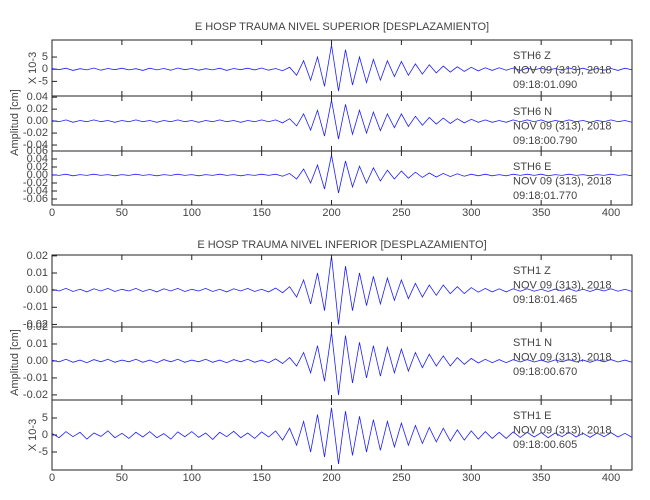 This screenshot has width=650, height=500. What do you see at coordinates (35, 199) in the screenshot?
I see `y-tick-label: -0.06` at bounding box center [35, 199].